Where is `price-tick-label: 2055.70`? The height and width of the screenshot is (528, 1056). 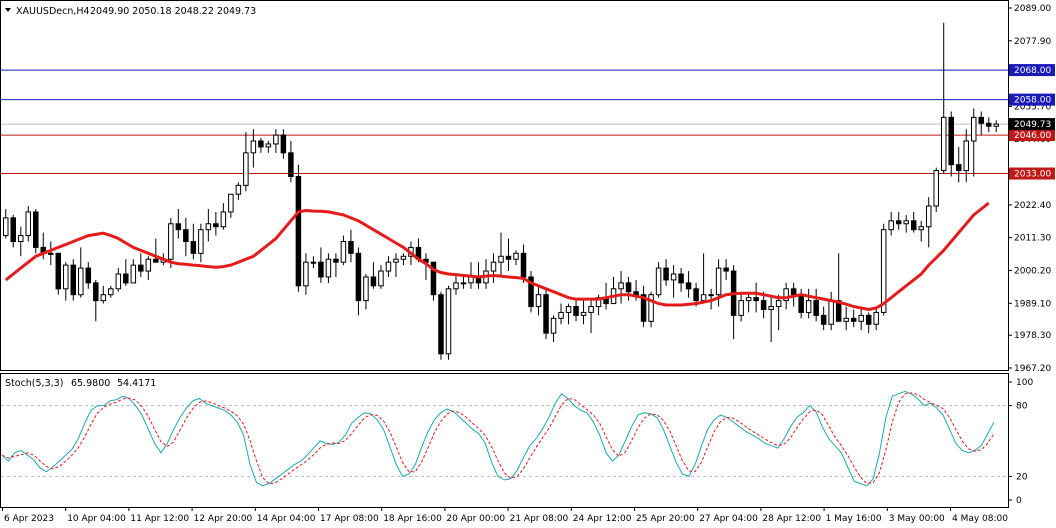
price-tick-label: 2055.70 is located at coordinates (1032, 107).